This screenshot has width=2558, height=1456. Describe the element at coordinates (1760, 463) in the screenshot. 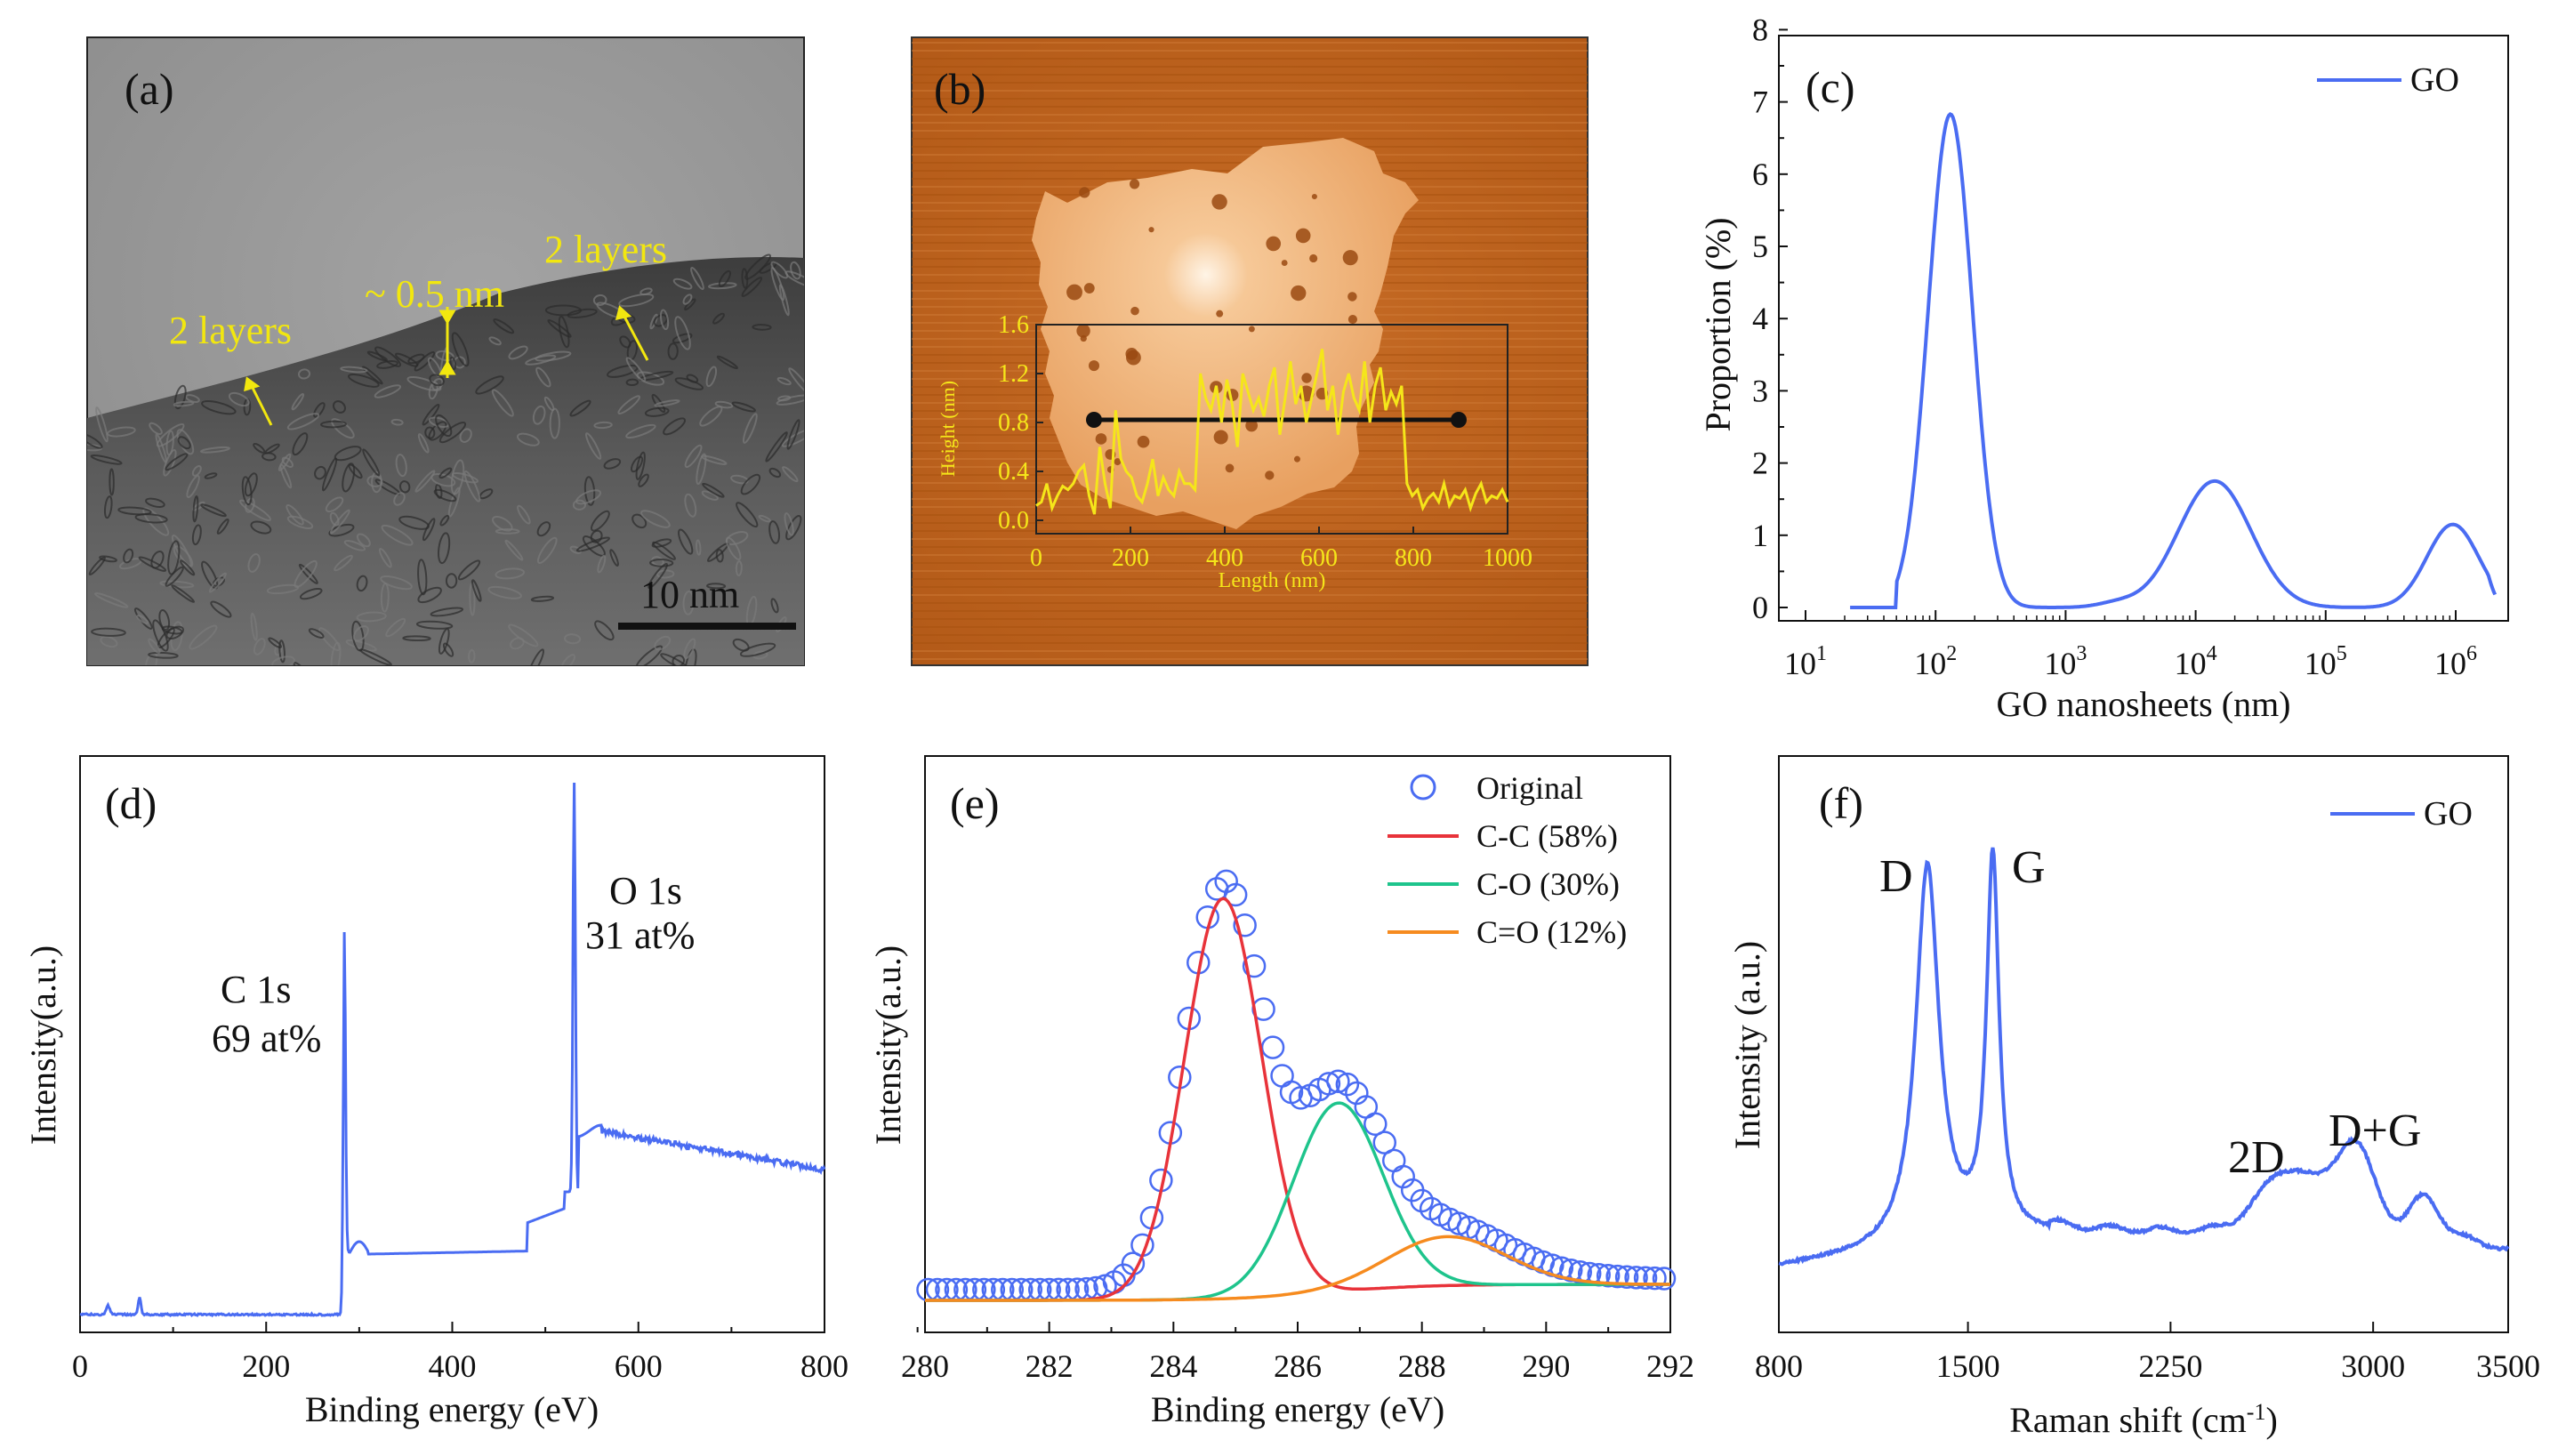

I see `c-ytick-label: 2` at that location.